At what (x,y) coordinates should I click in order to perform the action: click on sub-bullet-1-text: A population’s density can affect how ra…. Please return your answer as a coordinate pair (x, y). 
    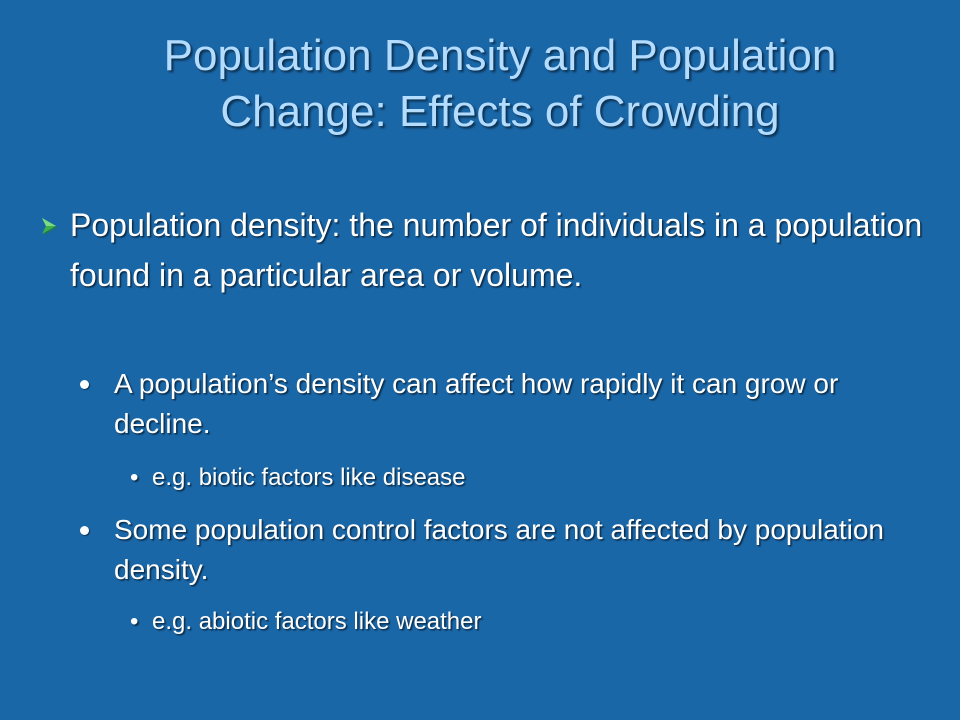
    Looking at the image, I should click on (476, 403).